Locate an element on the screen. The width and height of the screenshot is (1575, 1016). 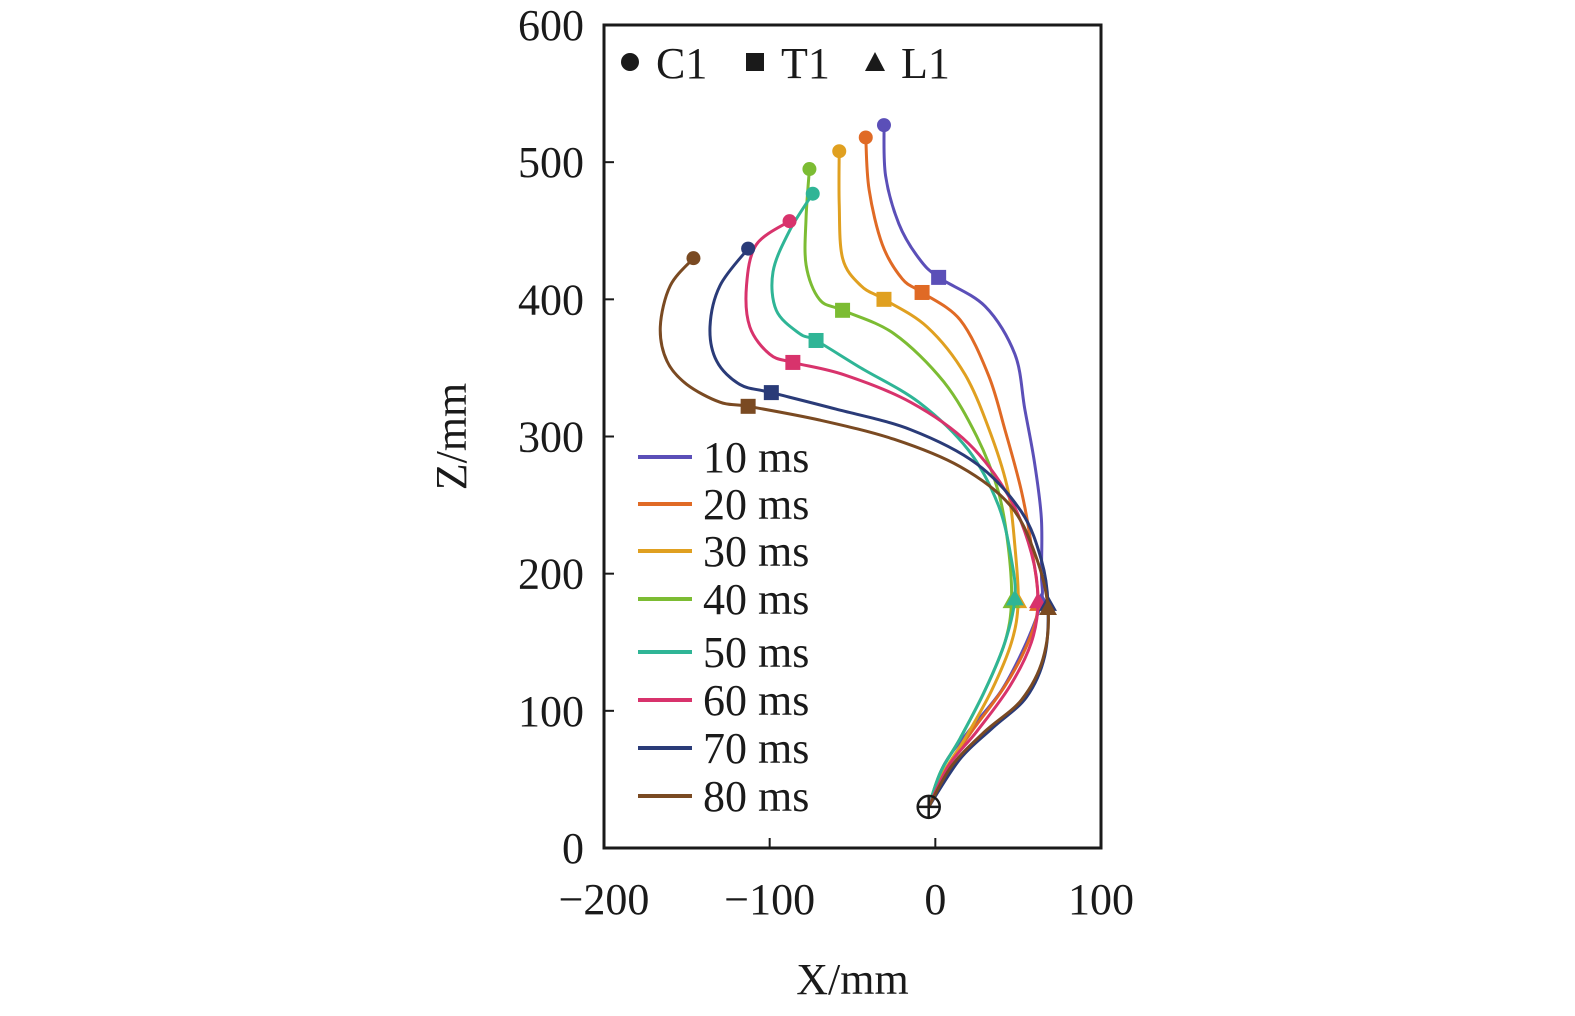
legend-item: 70 ms is located at coordinates (723, 748).